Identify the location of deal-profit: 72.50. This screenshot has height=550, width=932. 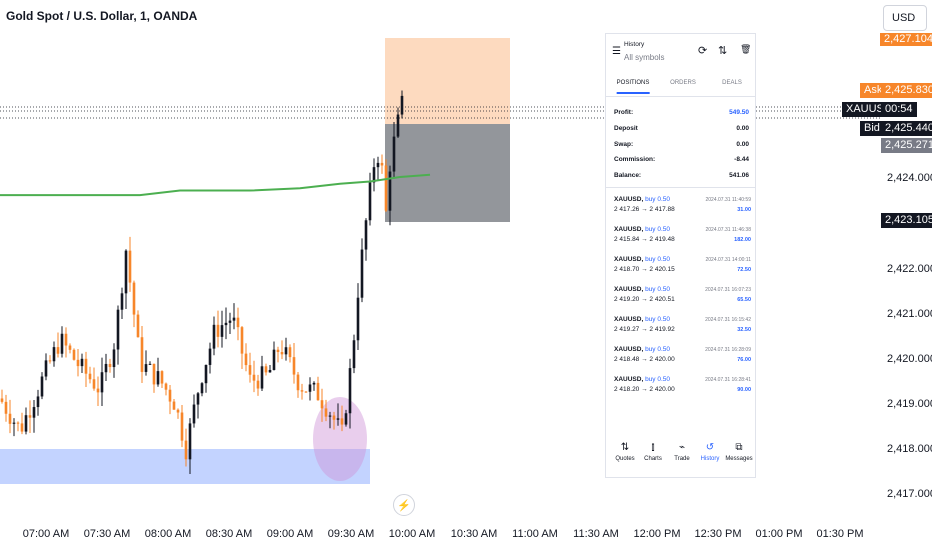
(744, 270).